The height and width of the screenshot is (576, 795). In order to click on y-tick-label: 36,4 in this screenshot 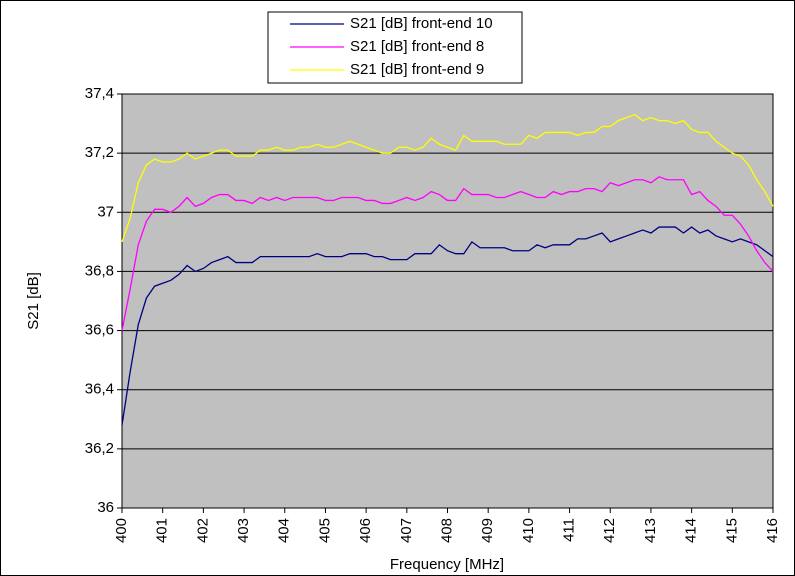, I will do `click(99, 389)`.